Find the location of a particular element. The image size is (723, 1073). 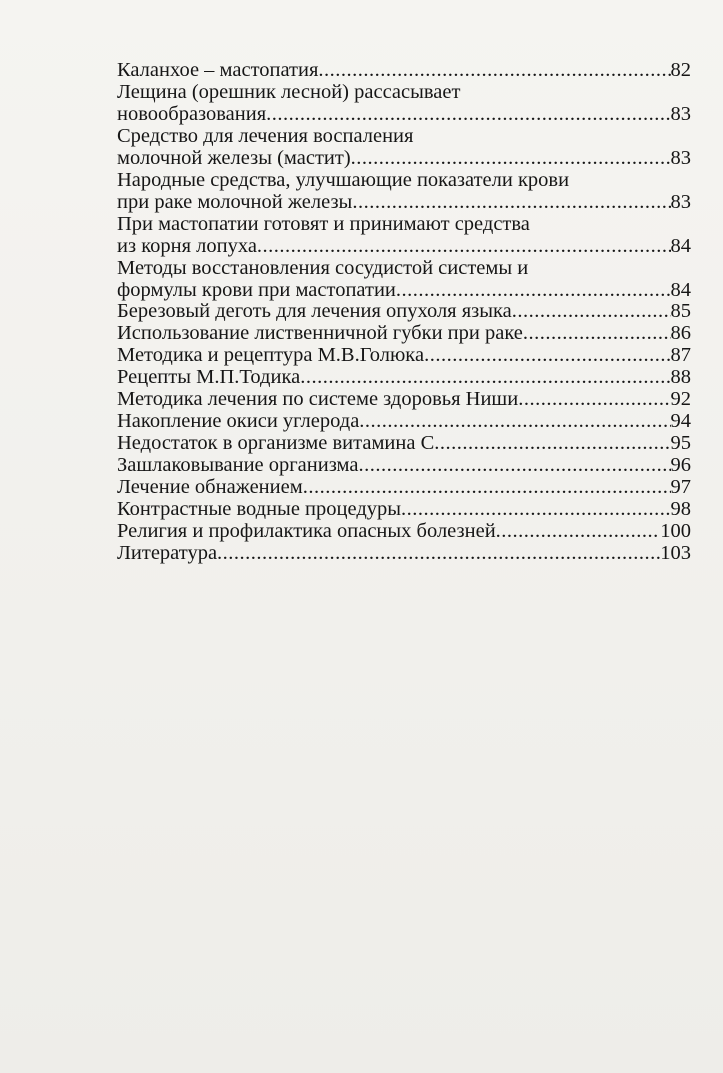

toc-entry-line-with-page: молочной железы (мастит) 83 is located at coordinates (404, 159).